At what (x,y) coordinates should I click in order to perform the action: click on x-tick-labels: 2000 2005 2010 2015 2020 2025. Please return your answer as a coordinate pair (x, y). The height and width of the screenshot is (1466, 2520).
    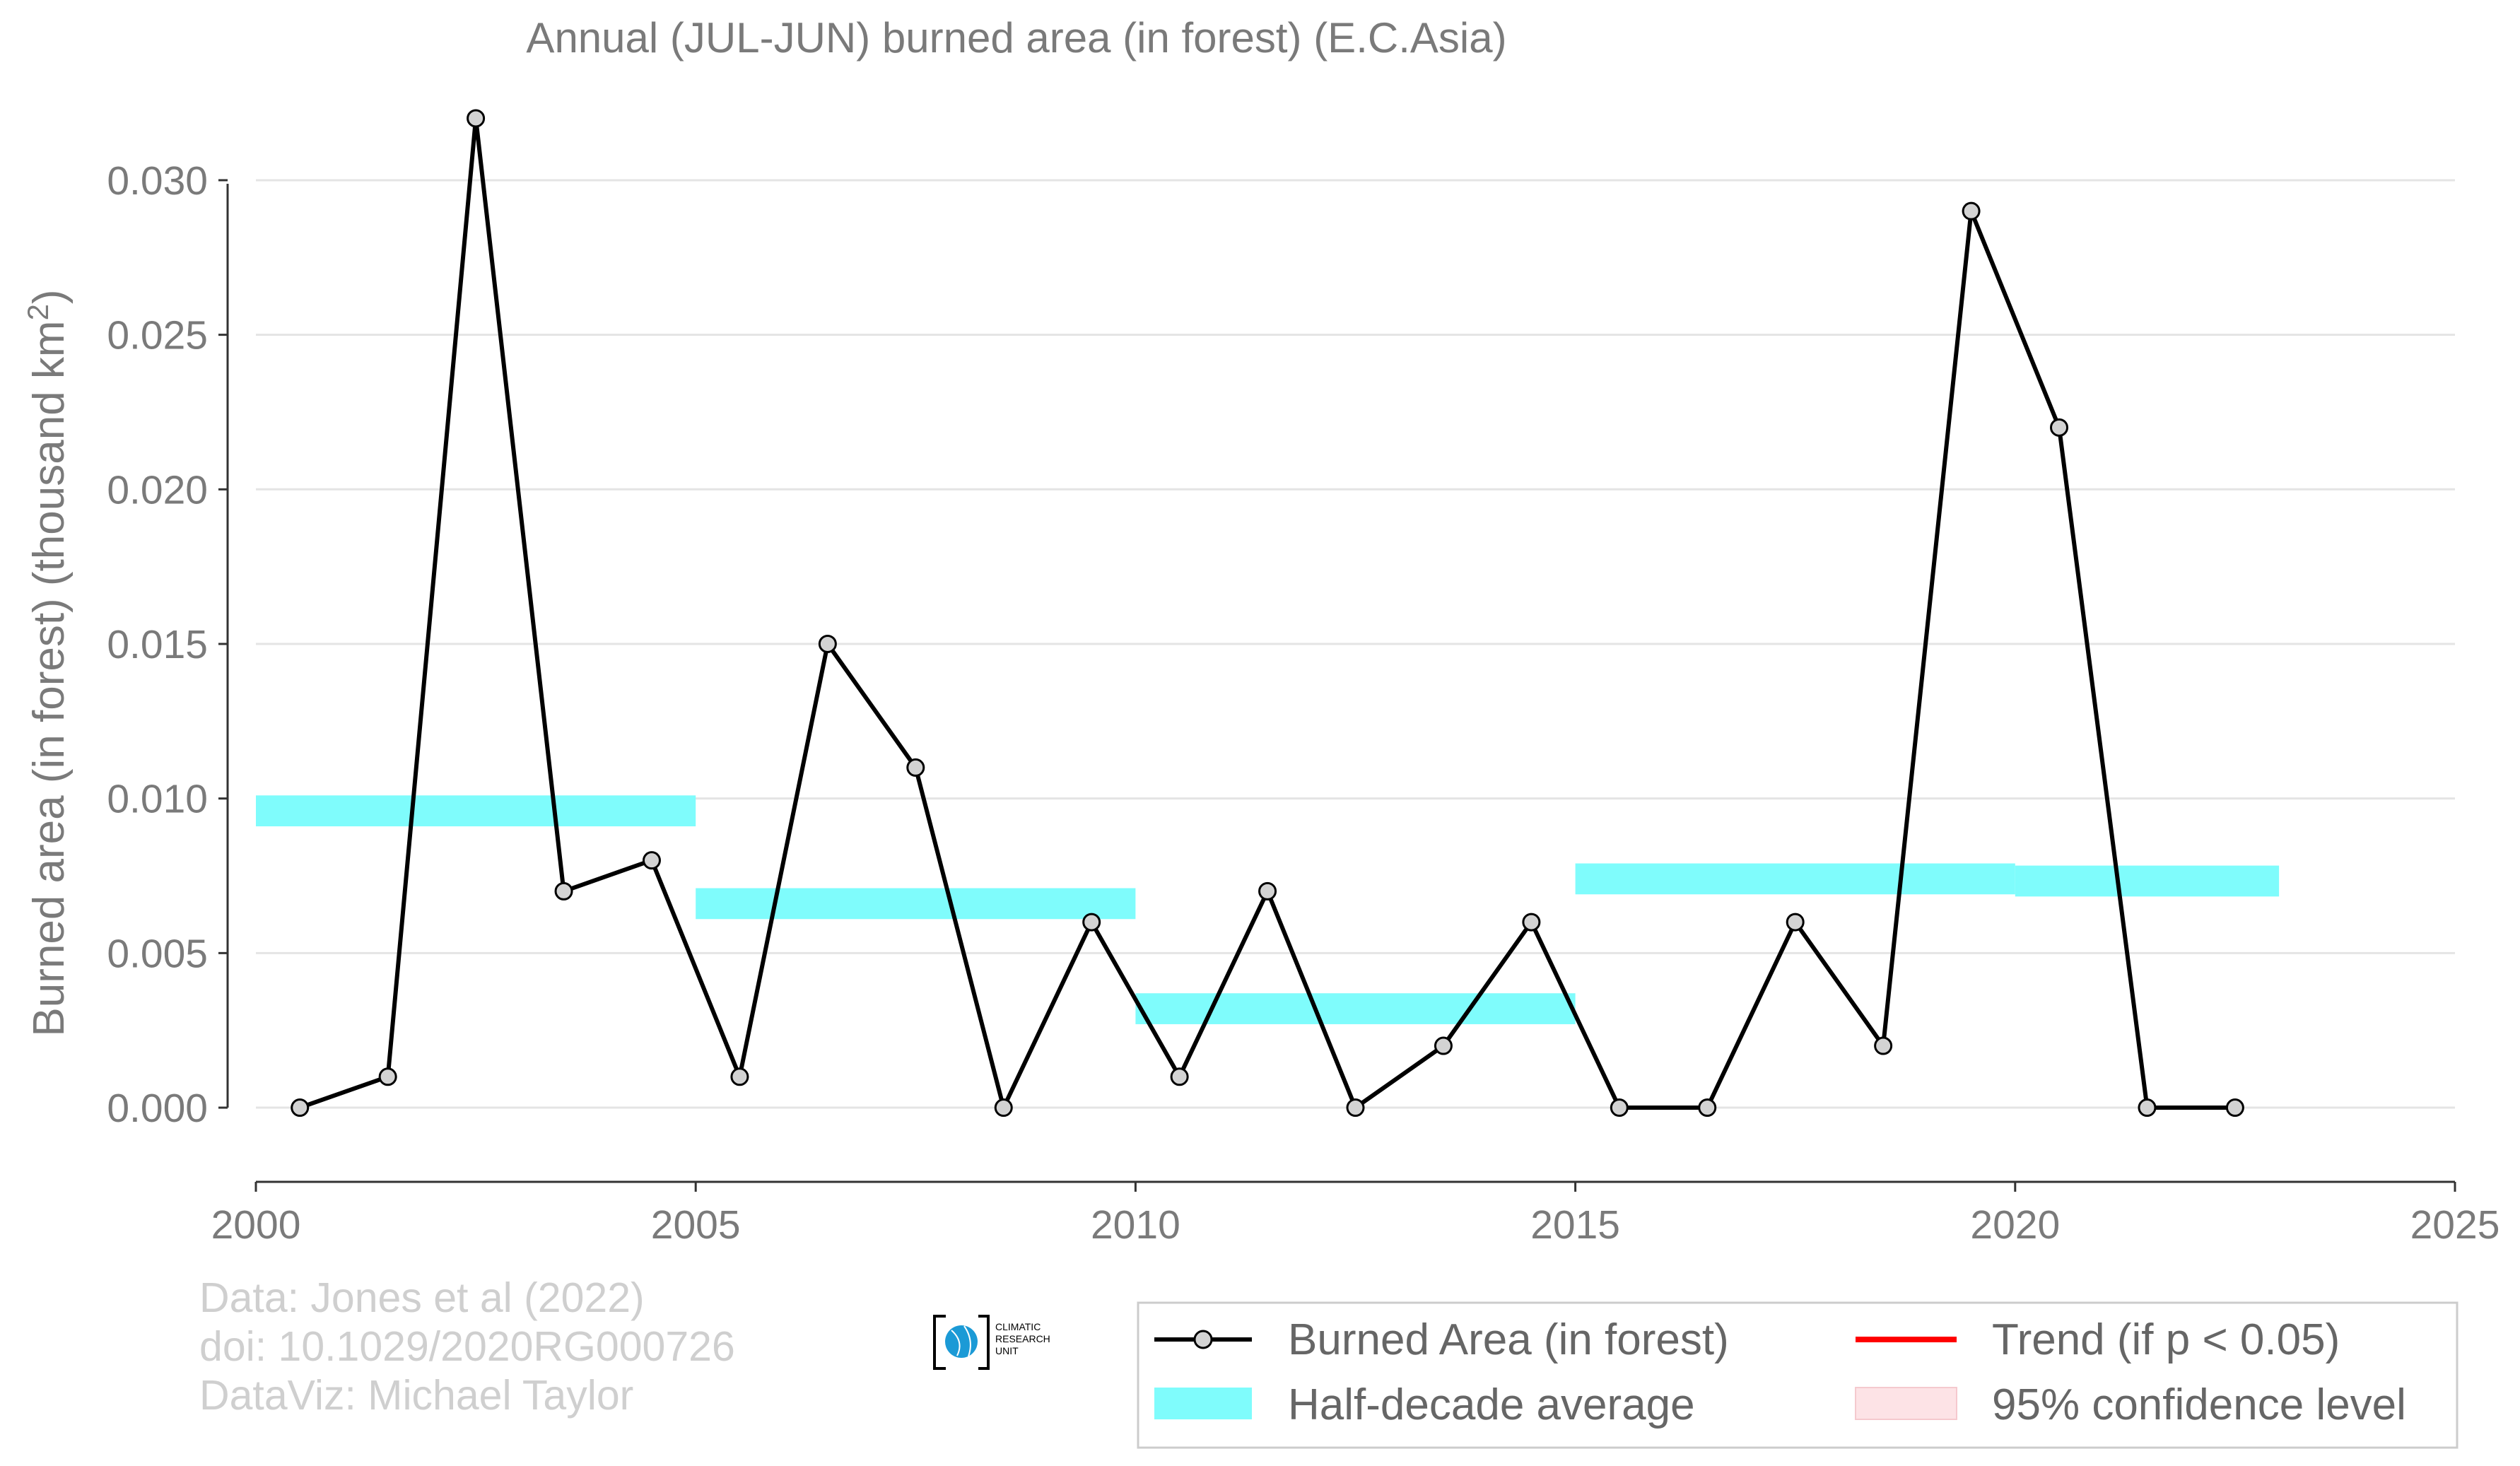
    Looking at the image, I should click on (1355, 1225).